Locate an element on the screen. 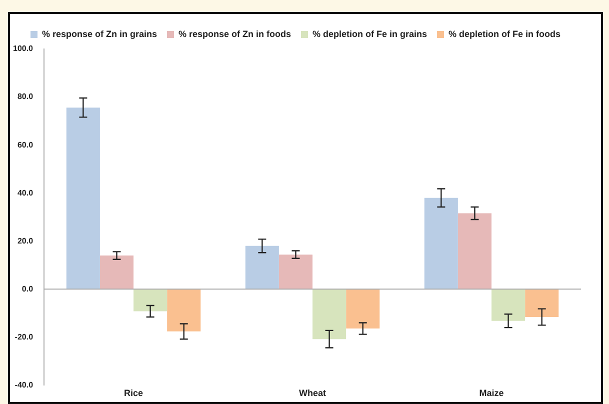 This screenshot has width=609, height=404. x-tick-label: Rice is located at coordinates (134, 393).